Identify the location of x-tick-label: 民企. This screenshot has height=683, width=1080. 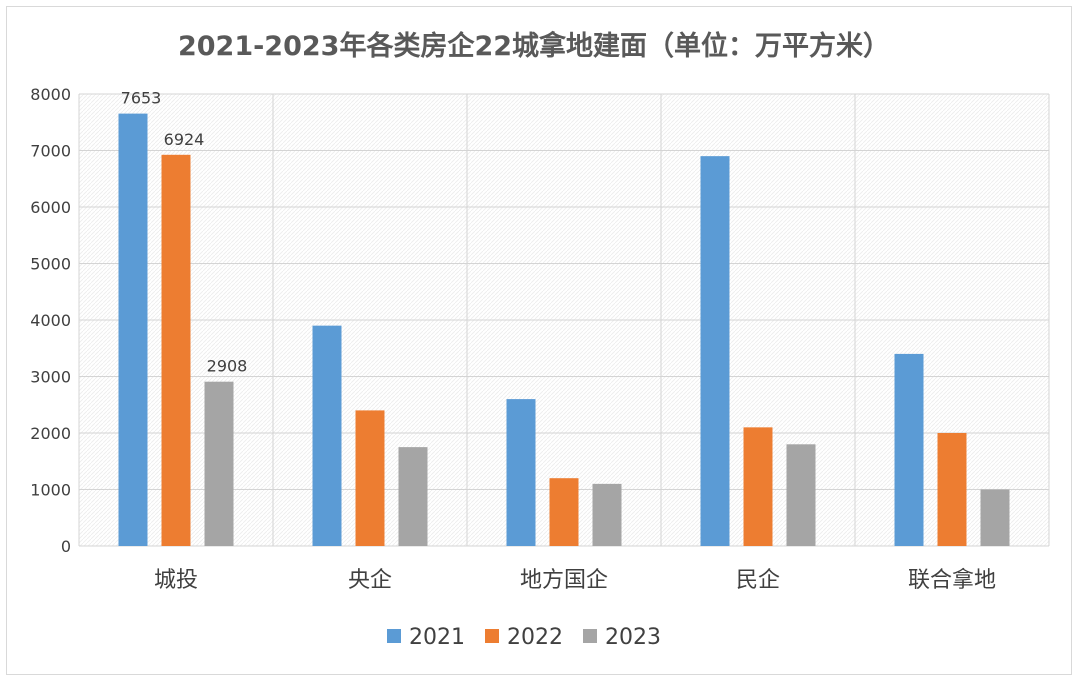
(758, 580).